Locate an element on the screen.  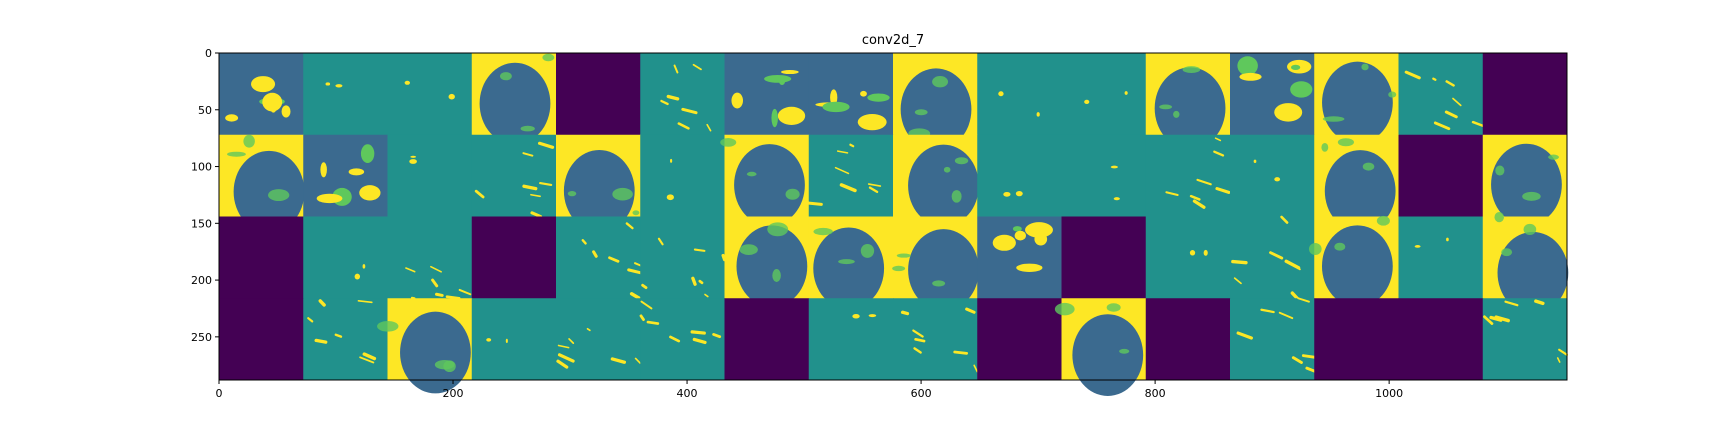
y-tick-label: 50 is located at coordinates (205, 110).